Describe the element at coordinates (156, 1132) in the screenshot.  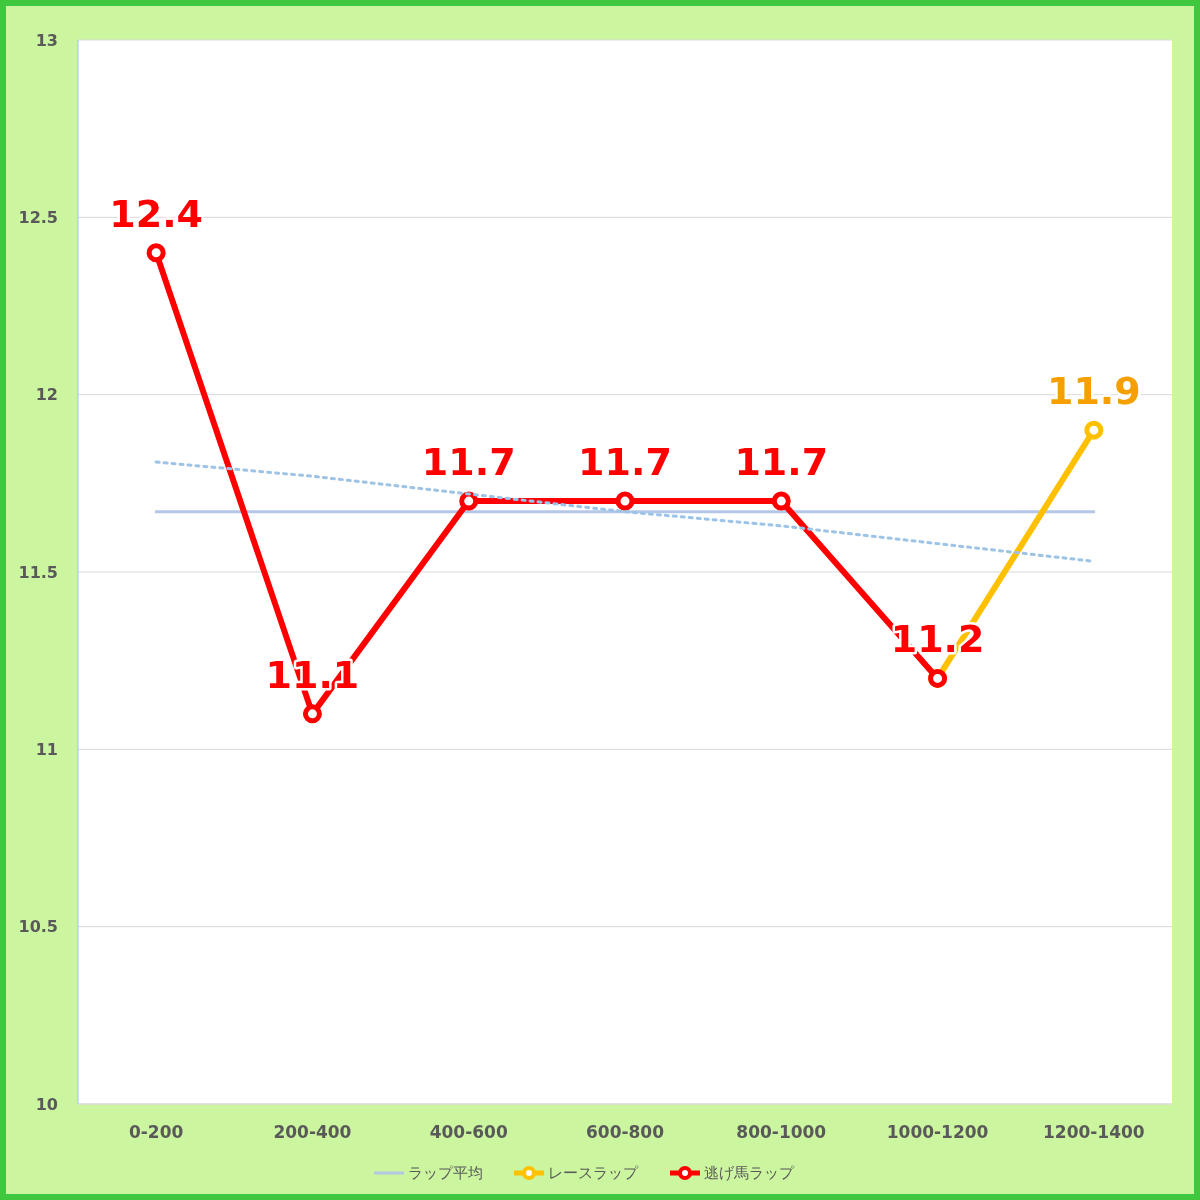
I see `x-tick-label: 0-200` at that location.